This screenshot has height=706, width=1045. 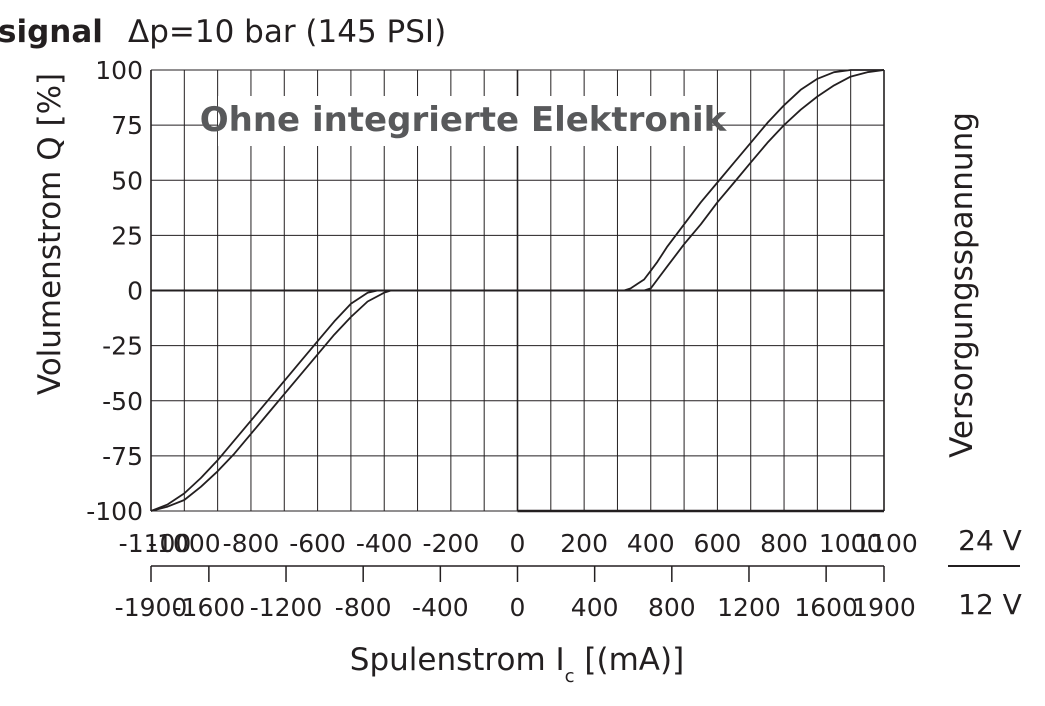 What do you see at coordinates (450, 543) in the screenshot?
I see `x-tick-label: -200` at bounding box center [450, 543].